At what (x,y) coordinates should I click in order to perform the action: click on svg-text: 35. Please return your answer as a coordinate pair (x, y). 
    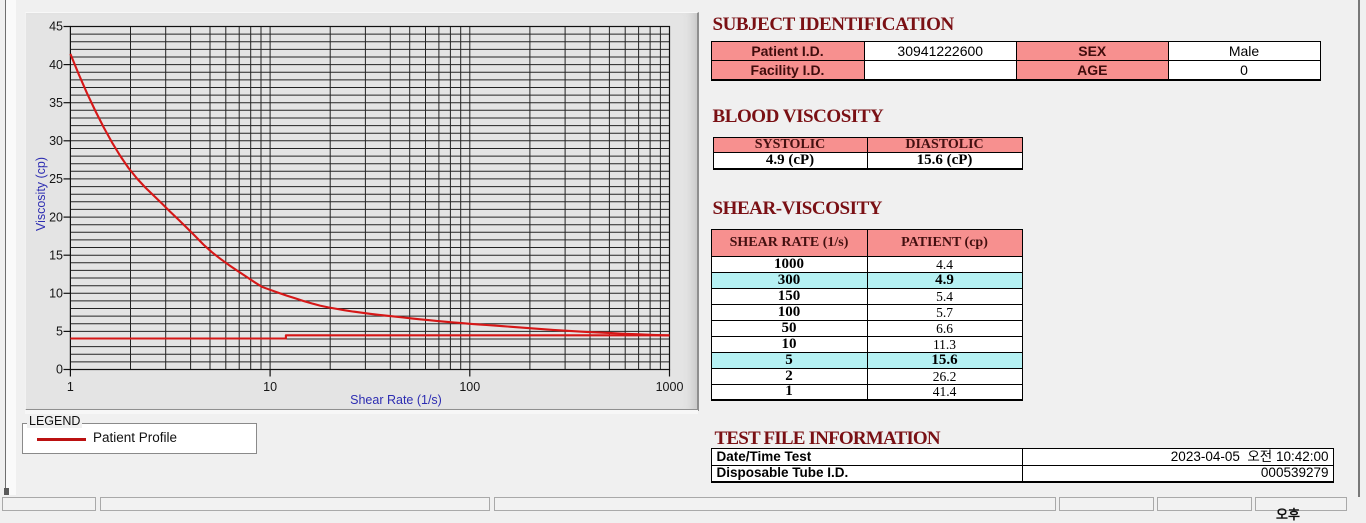
    Looking at the image, I should click on (56, 103).